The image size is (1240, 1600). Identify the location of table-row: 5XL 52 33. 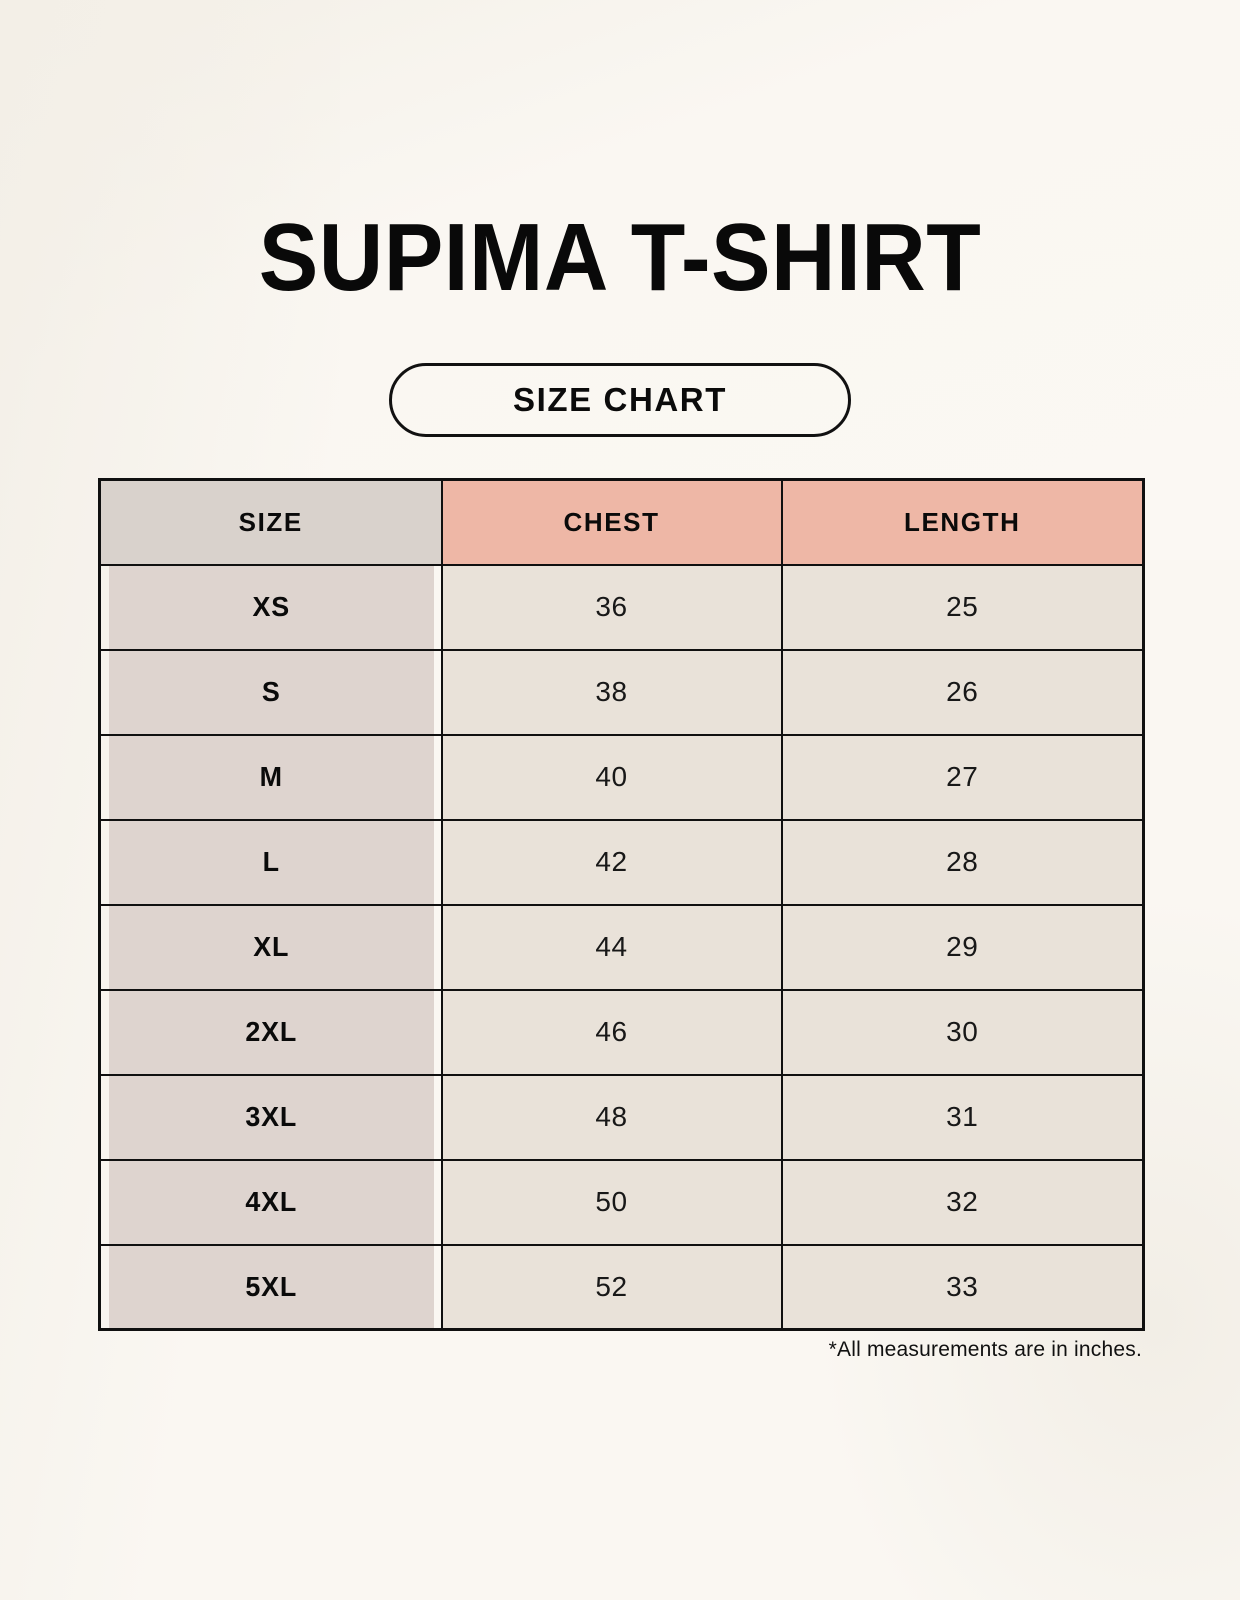
(622, 1287).